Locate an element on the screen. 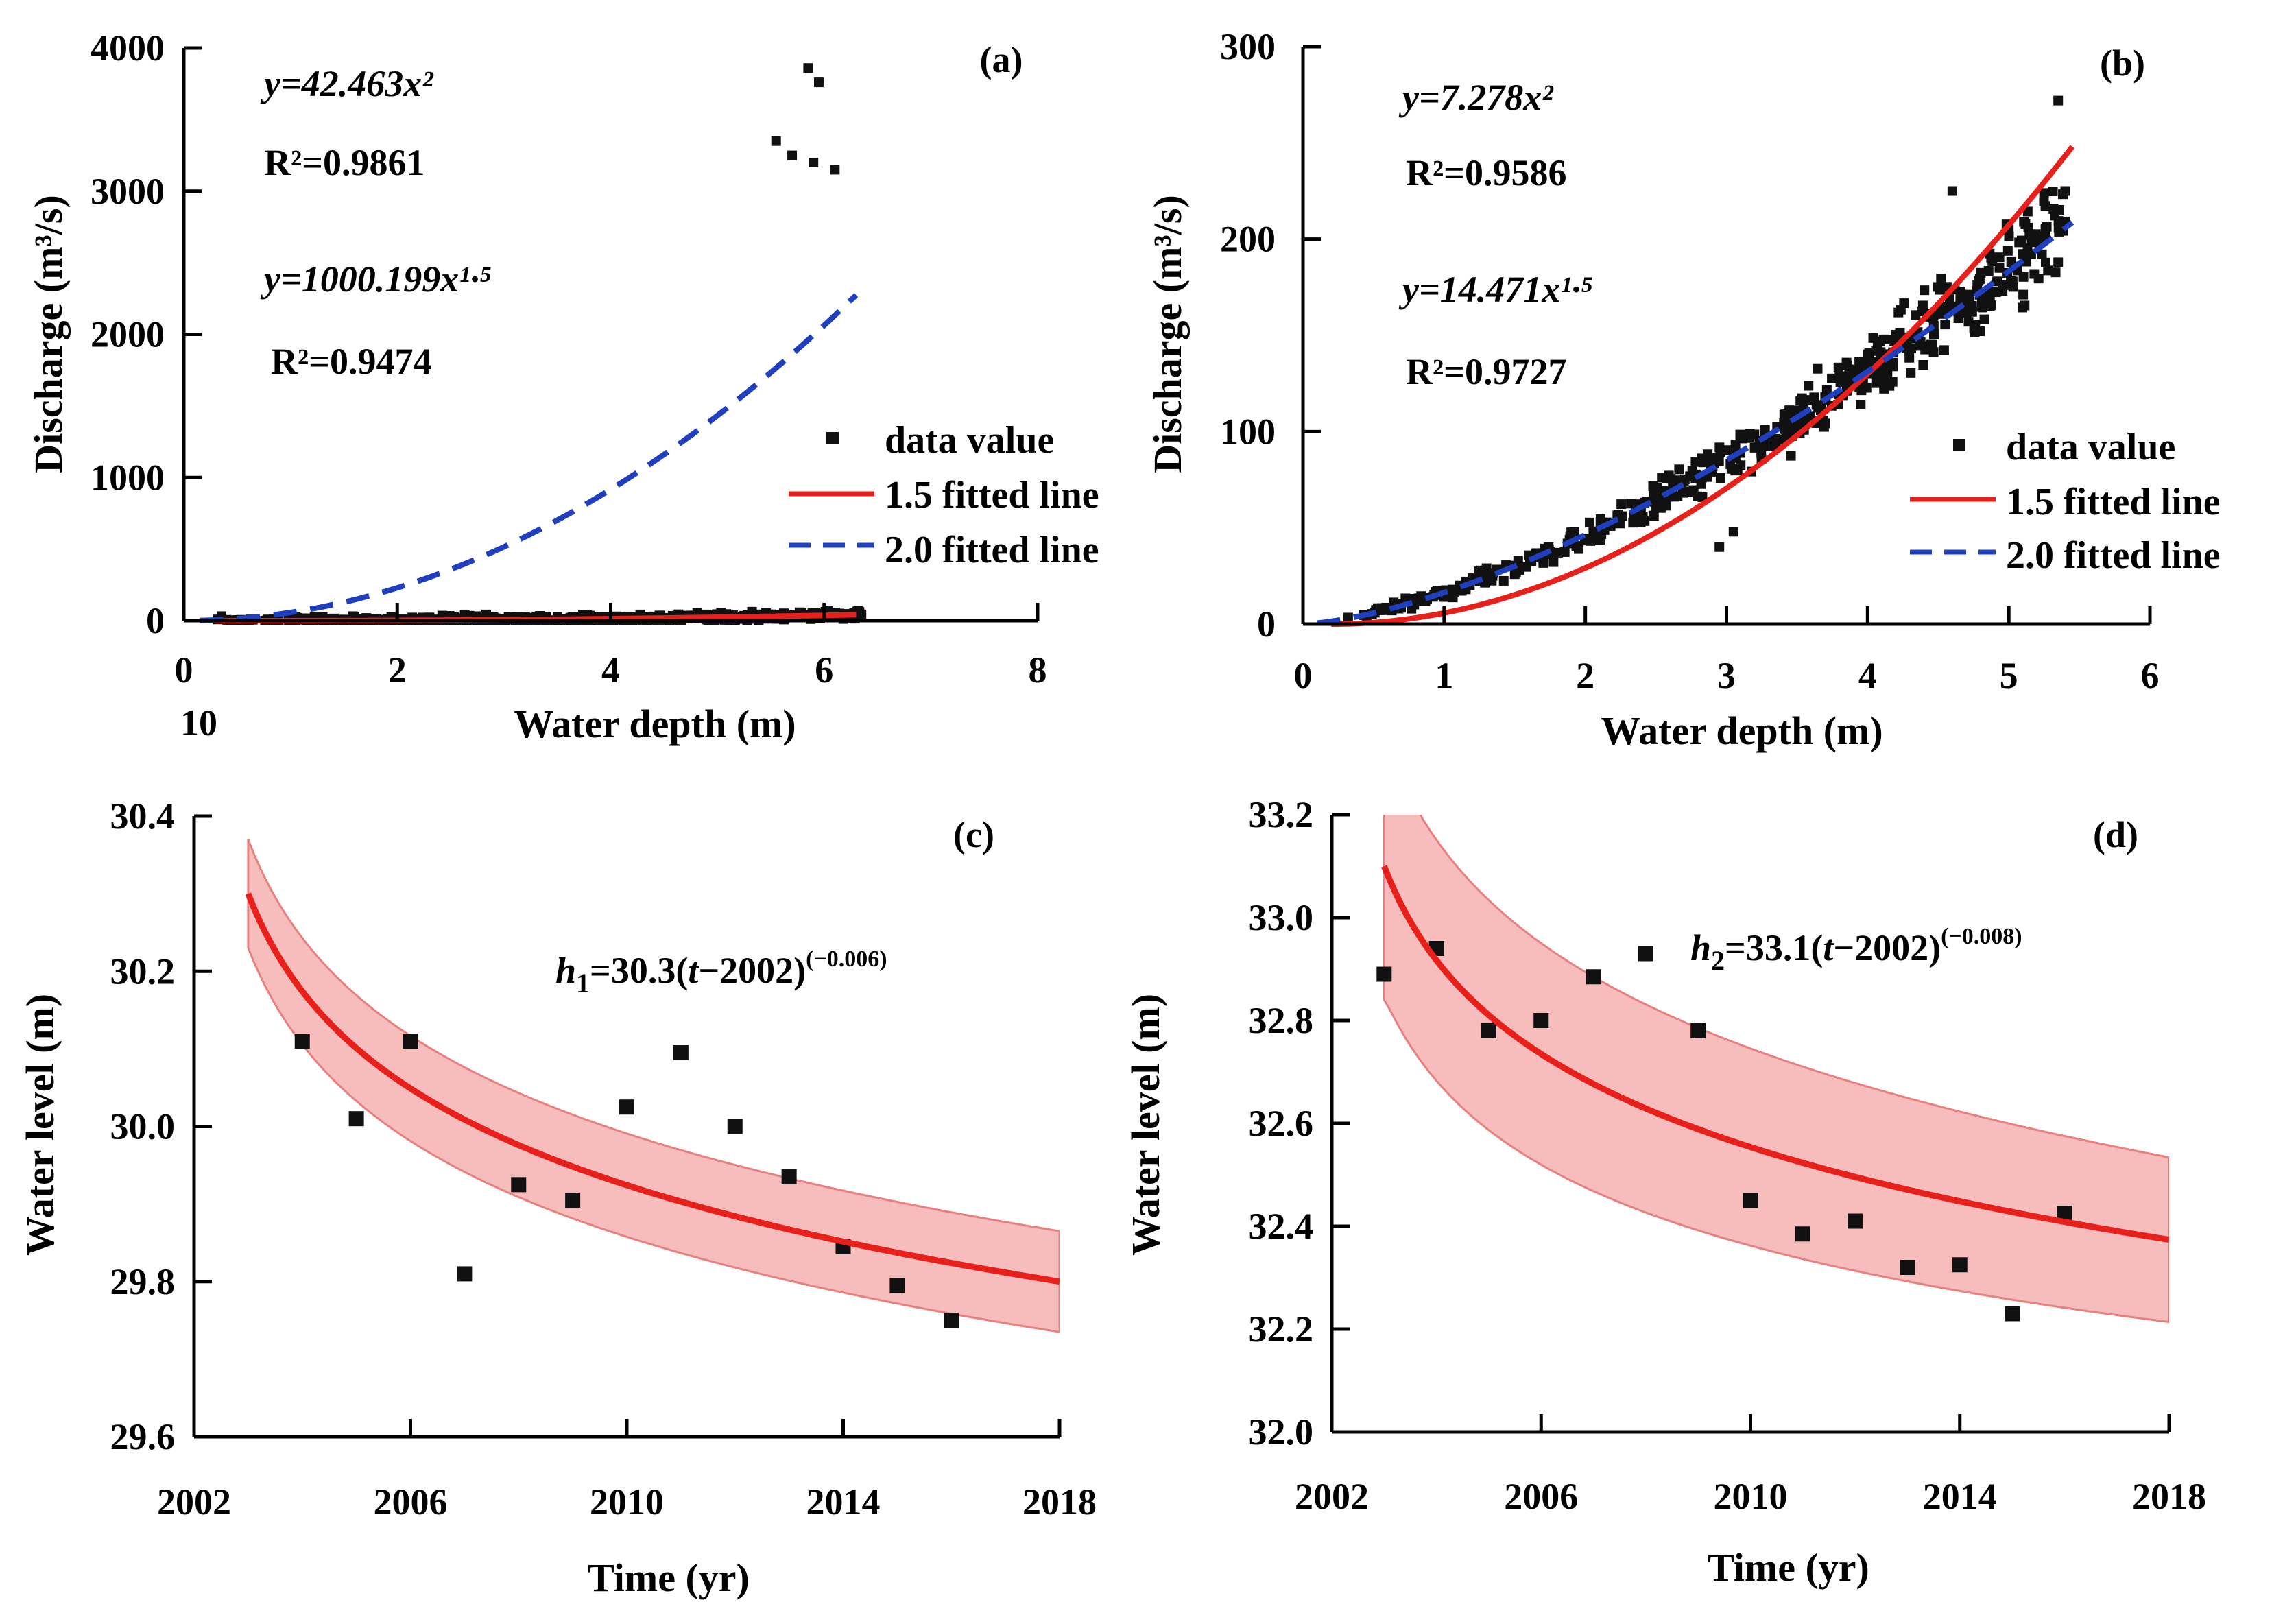 The width and height of the screenshot is (2272, 1624). panel-d-eq-var: h is located at coordinates (1700, 948).